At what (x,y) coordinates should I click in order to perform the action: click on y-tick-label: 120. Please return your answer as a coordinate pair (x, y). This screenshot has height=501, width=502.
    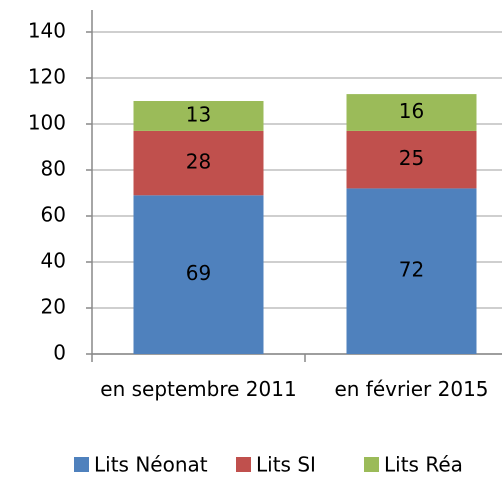
    Looking at the image, I should click on (47, 77).